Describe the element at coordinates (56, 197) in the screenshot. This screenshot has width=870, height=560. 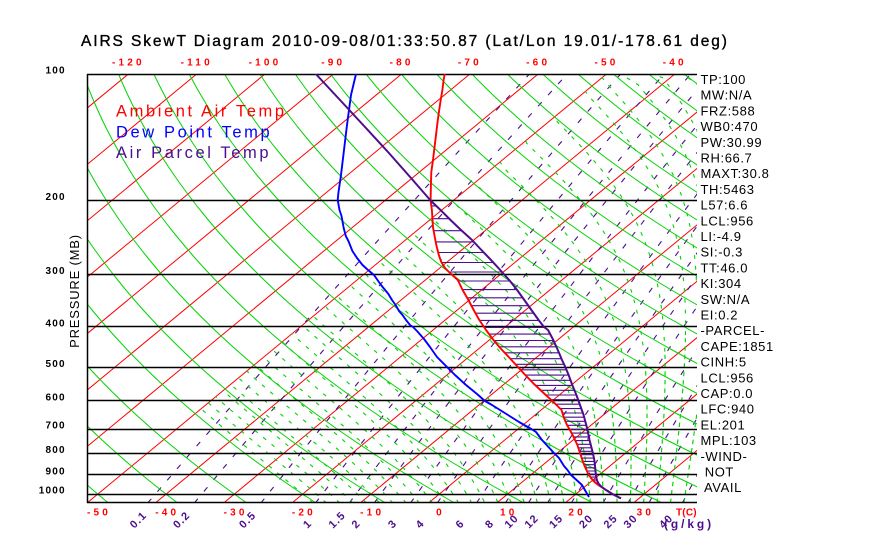
I see `svg-text: 200` at that location.